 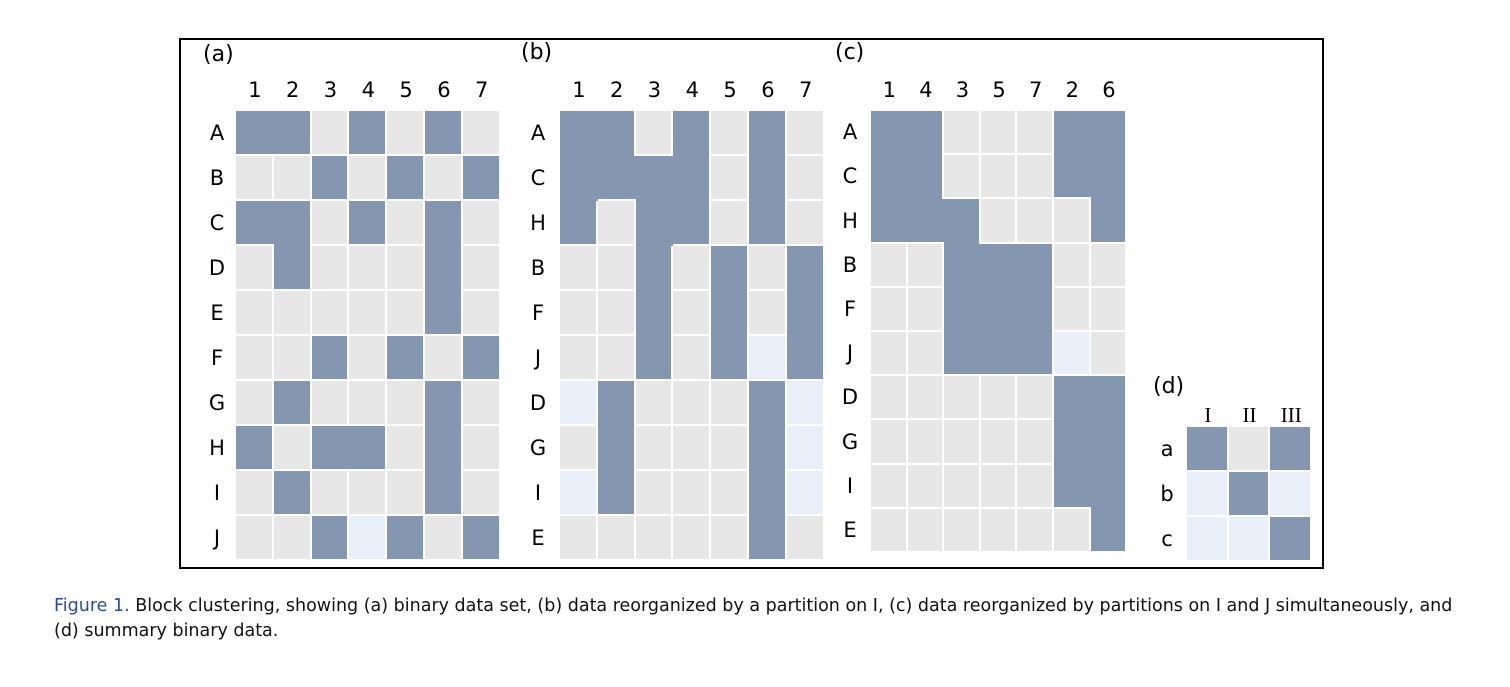 I want to click on panel-c-row-label: F, so click(x=850, y=308).